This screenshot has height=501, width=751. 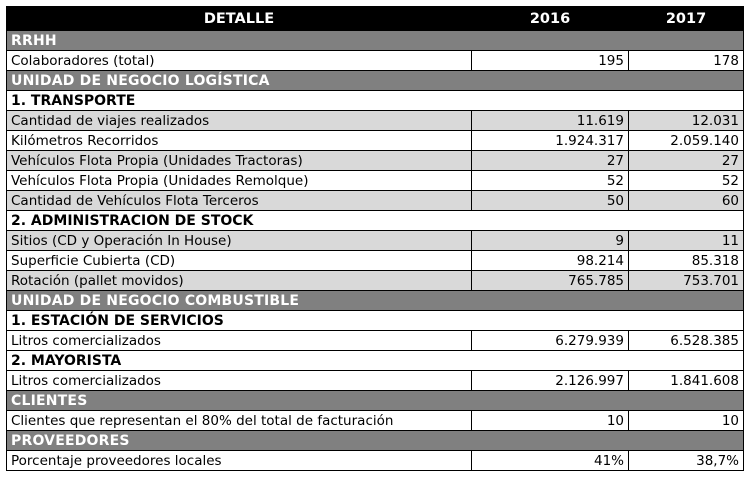 What do you see at coordinates (550, 120) in the screenshot?
I see `value-2016: 11.619` at bounding box center [550, 120].